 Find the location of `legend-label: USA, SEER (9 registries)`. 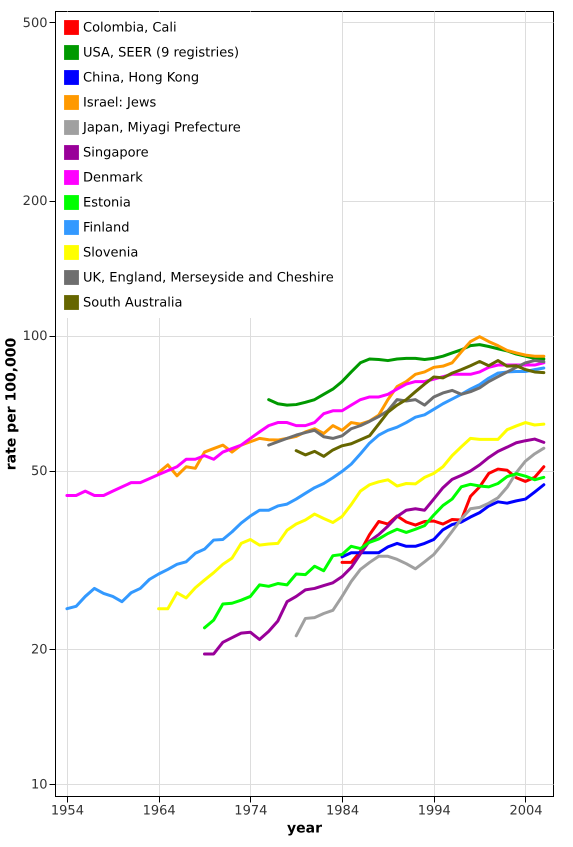

legend-label: USA, SEER (9 registries) is located at coordinates (161, 53).